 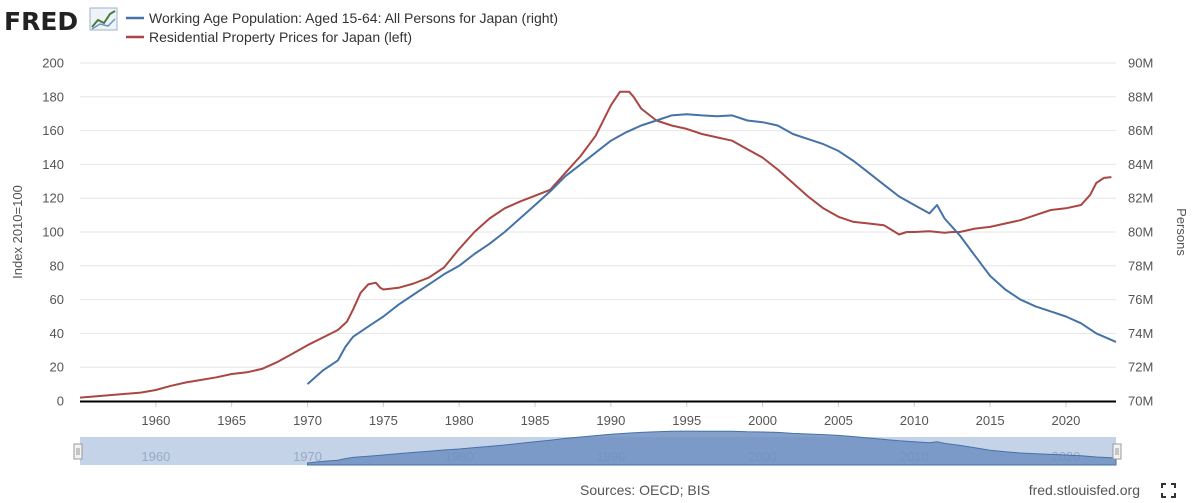 What do you see at coordinates (1140, 367) in the screenshot?
I see `y-right-tick-label: 72M` at bounding box center [1140, 367].